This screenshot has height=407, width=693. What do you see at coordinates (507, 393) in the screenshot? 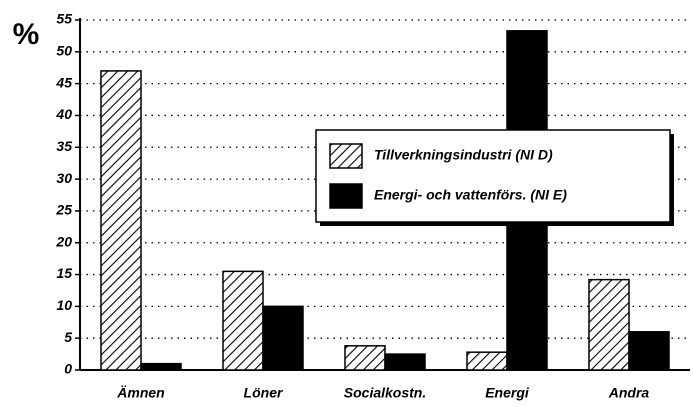
I see `x-tick-label: Energi` at bounding box center [507, 393].